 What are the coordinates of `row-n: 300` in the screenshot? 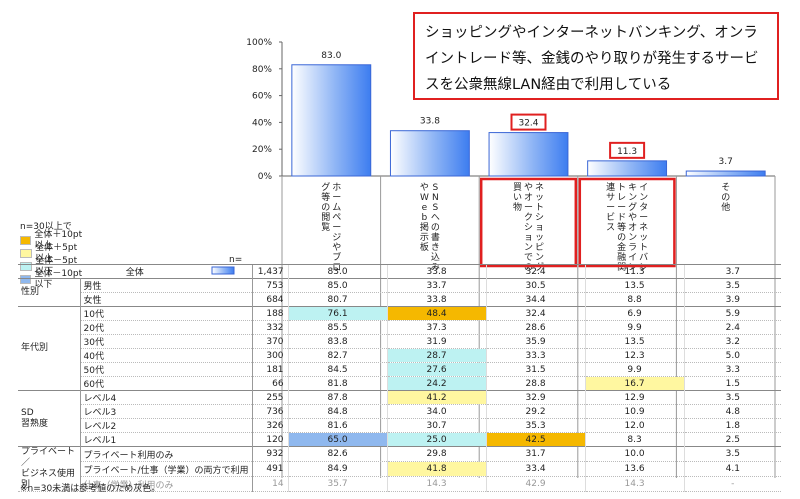 It's located at (270, 355).